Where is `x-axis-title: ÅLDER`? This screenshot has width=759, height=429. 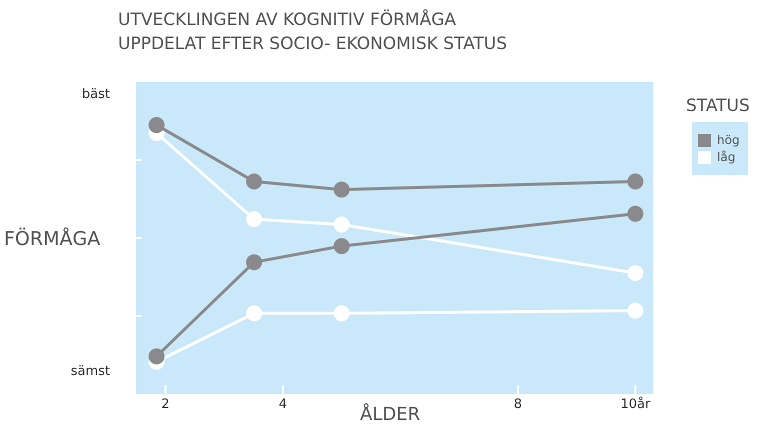
x-axis-title: ÅLDER is located at coordinates (390, 414).